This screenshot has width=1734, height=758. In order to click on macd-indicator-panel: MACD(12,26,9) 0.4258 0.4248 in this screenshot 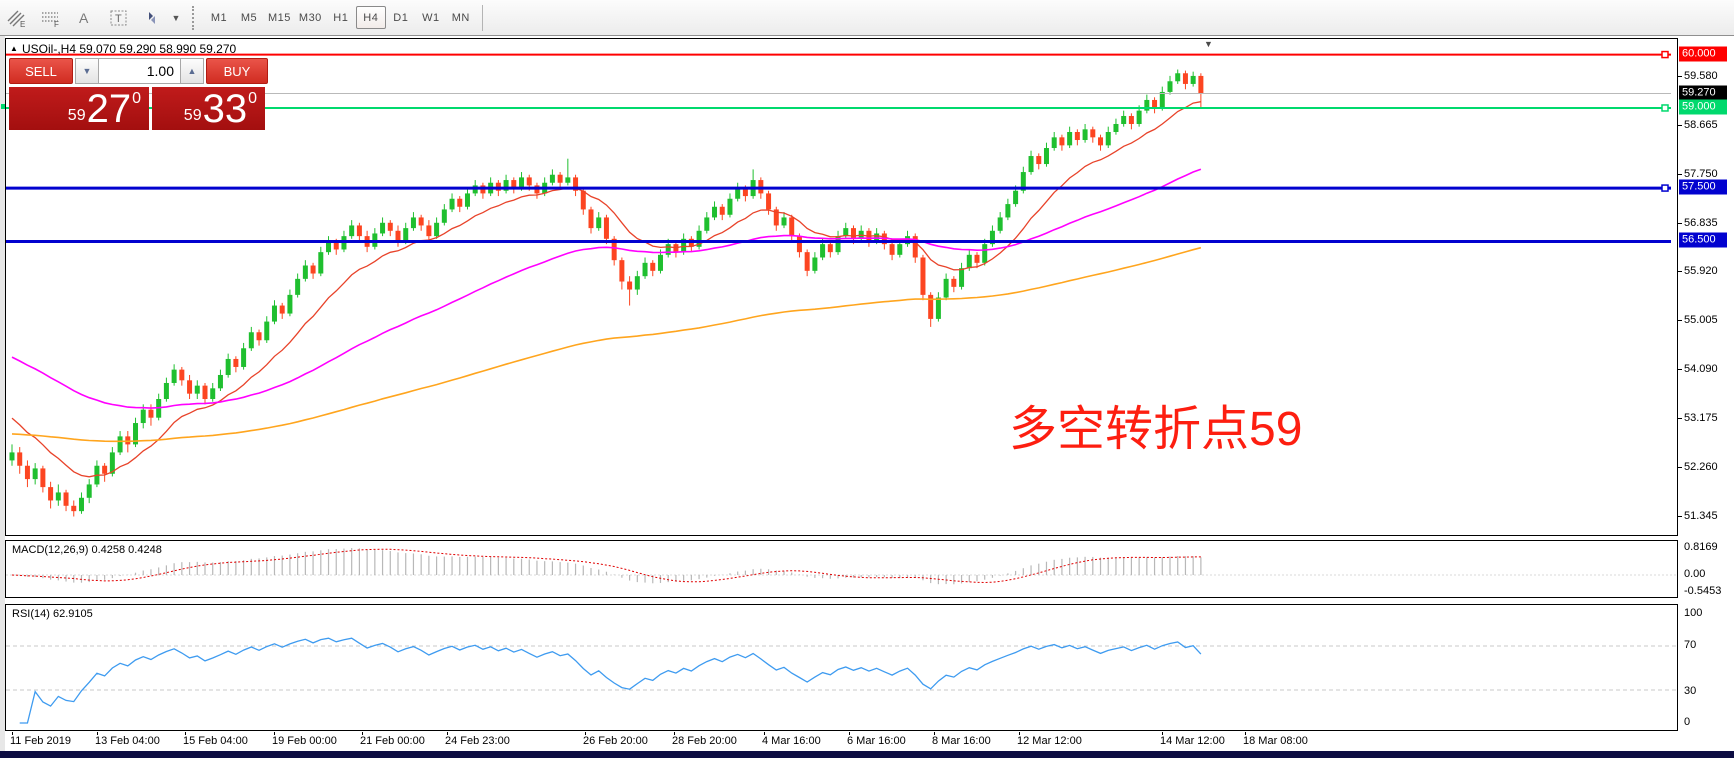, I will do `click(841, 569)`.